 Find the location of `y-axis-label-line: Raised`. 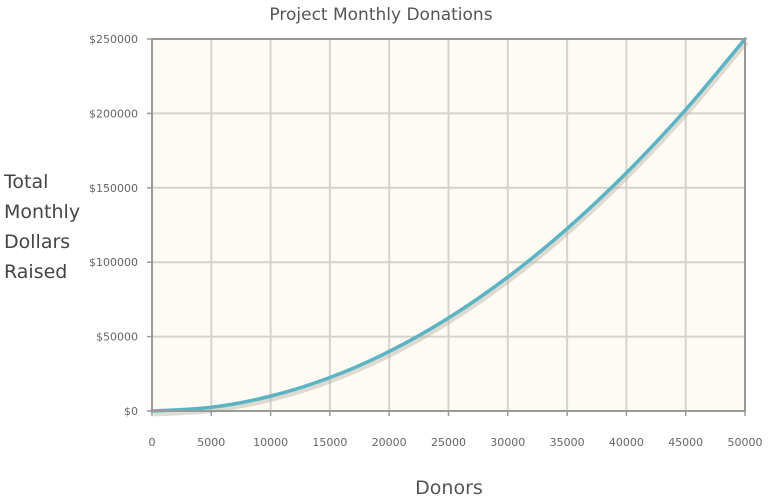

y-axis-label-line: Raised is located at coordinates (35, 272).